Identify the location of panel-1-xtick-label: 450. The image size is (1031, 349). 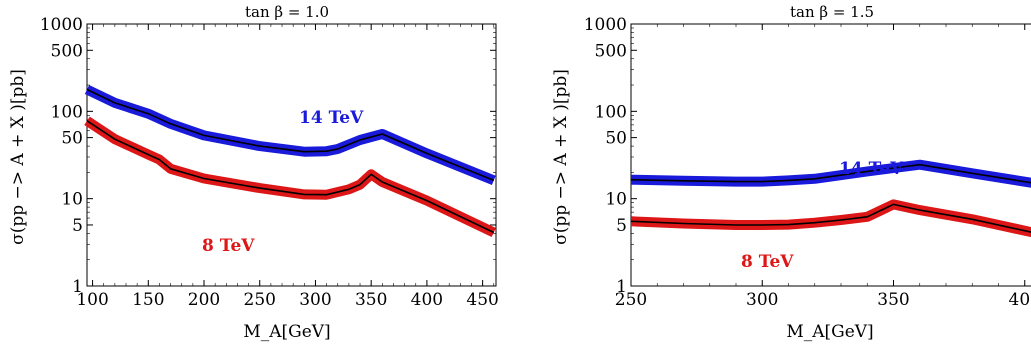
(482, 300).